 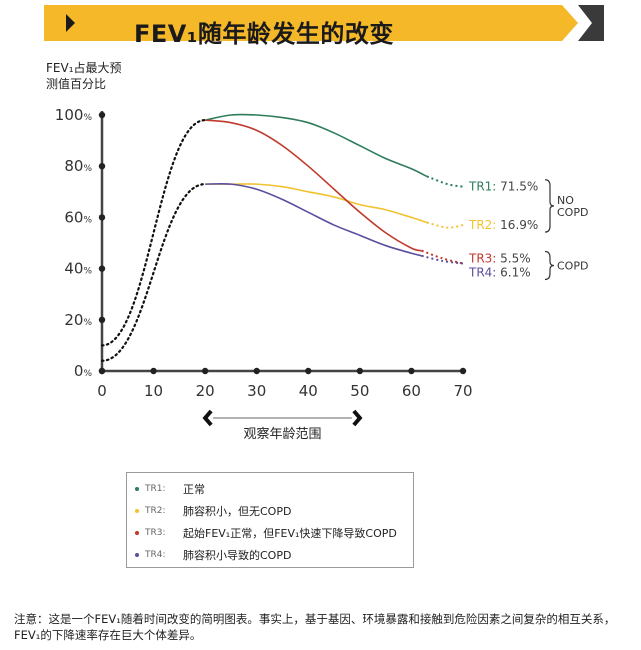 What do you see at coordinates (357, 418) in the screenshot?
I see `range-right-chevron-icon` at bounding box center [357, 418].